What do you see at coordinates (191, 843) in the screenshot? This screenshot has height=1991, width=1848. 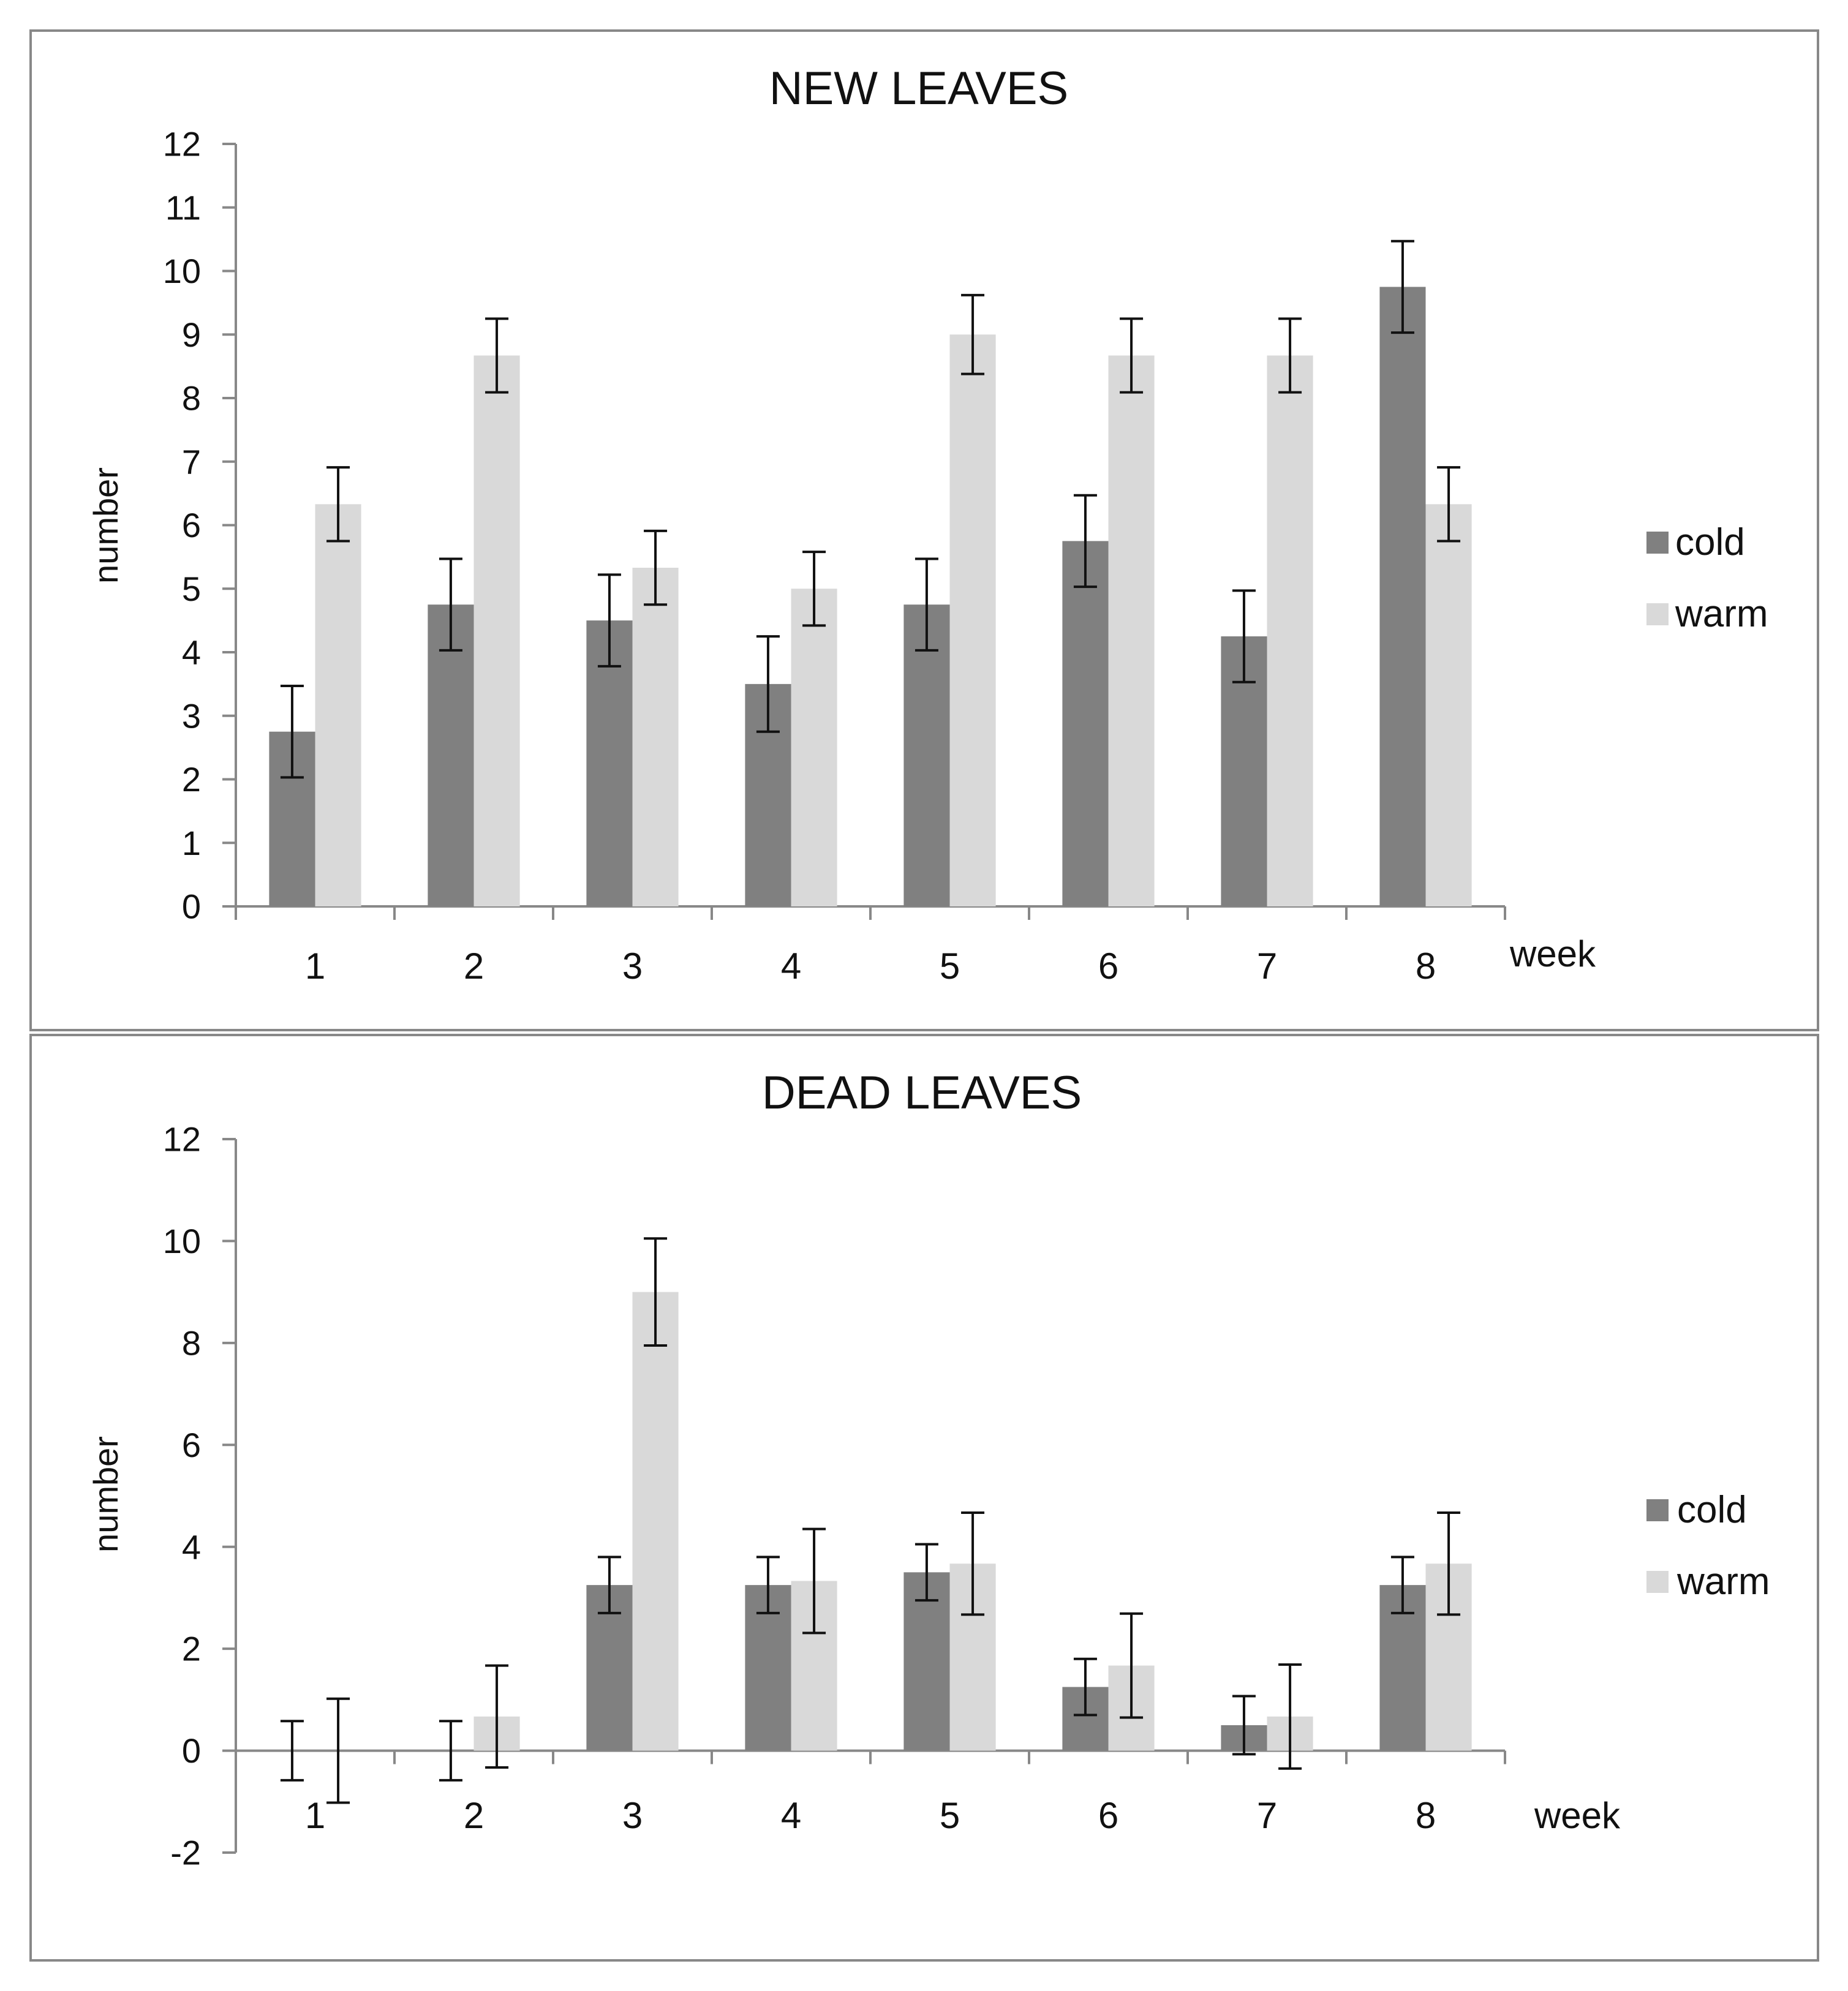 I see `y-tick-label: 1` at bounding box center [191, 843].